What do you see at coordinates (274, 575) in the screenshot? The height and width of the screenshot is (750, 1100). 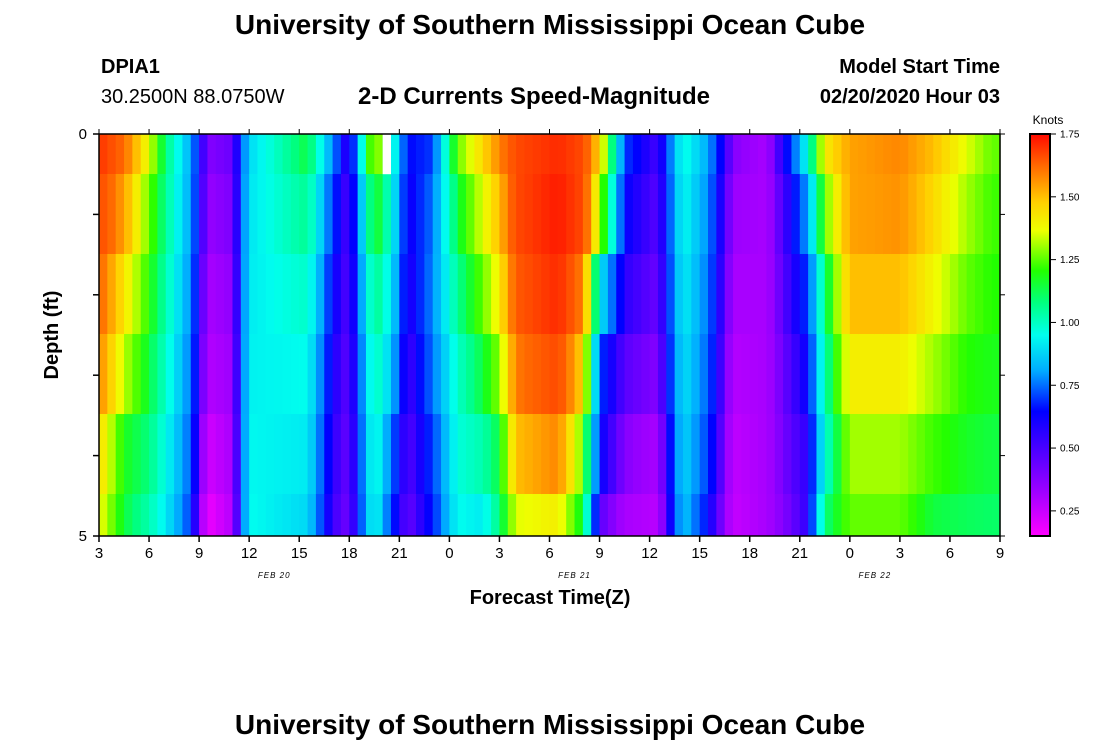 I see `x-date-label: FEB 20` at bounding box center [274, 575].